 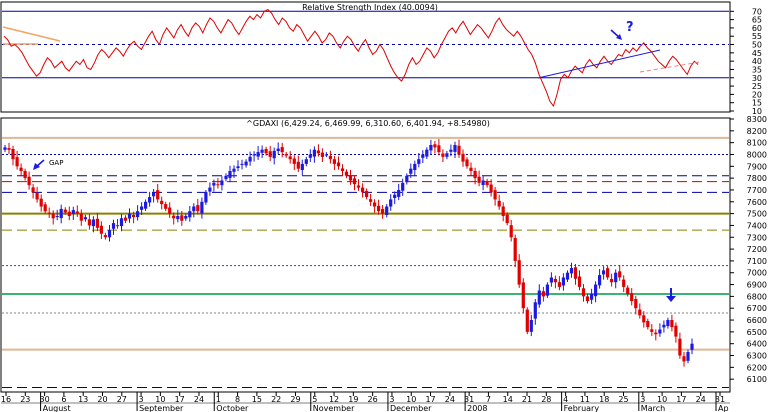 I want to click on rsi-tick-label: 60, so click(x=757, y=28).